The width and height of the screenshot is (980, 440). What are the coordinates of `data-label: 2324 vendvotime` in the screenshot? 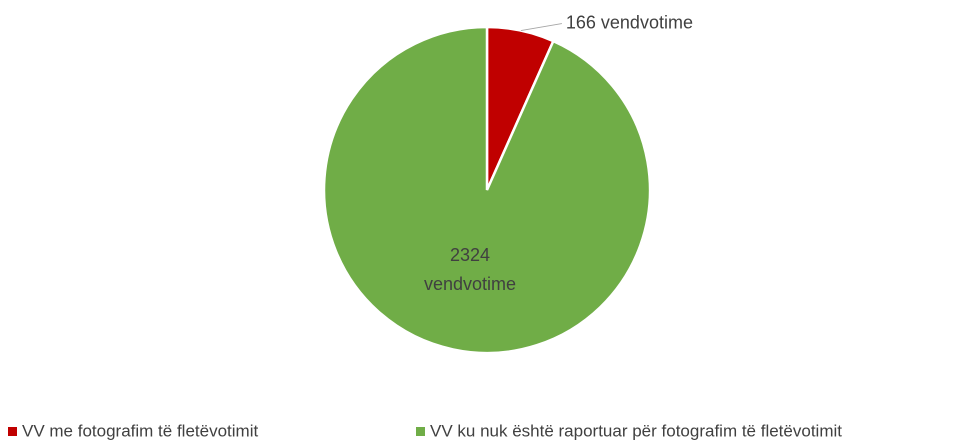 It's located at (470, 269).